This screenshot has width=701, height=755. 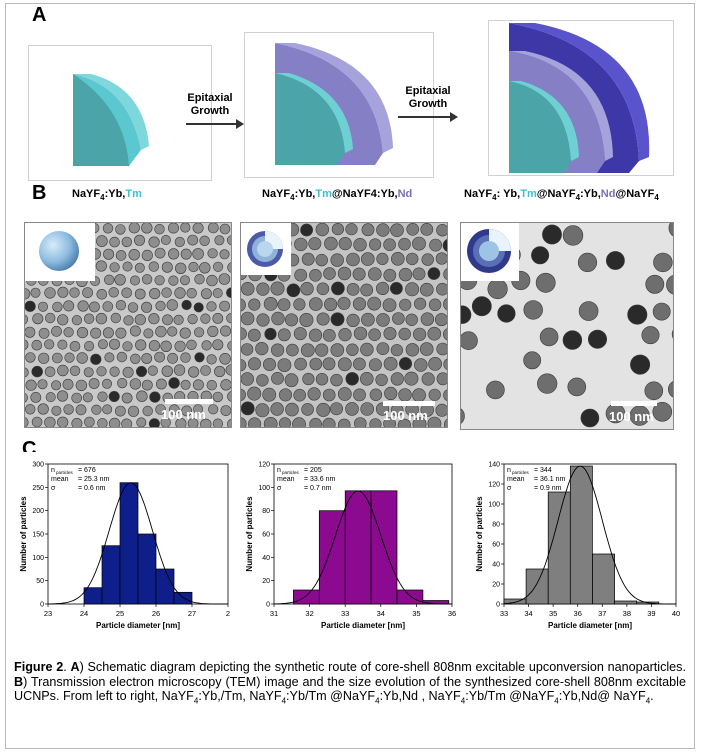 What do you see at coordinates (635, 194) in the screenshot?
I see `formula-3-p5: @NaYF` at bounding box center [635, 194].